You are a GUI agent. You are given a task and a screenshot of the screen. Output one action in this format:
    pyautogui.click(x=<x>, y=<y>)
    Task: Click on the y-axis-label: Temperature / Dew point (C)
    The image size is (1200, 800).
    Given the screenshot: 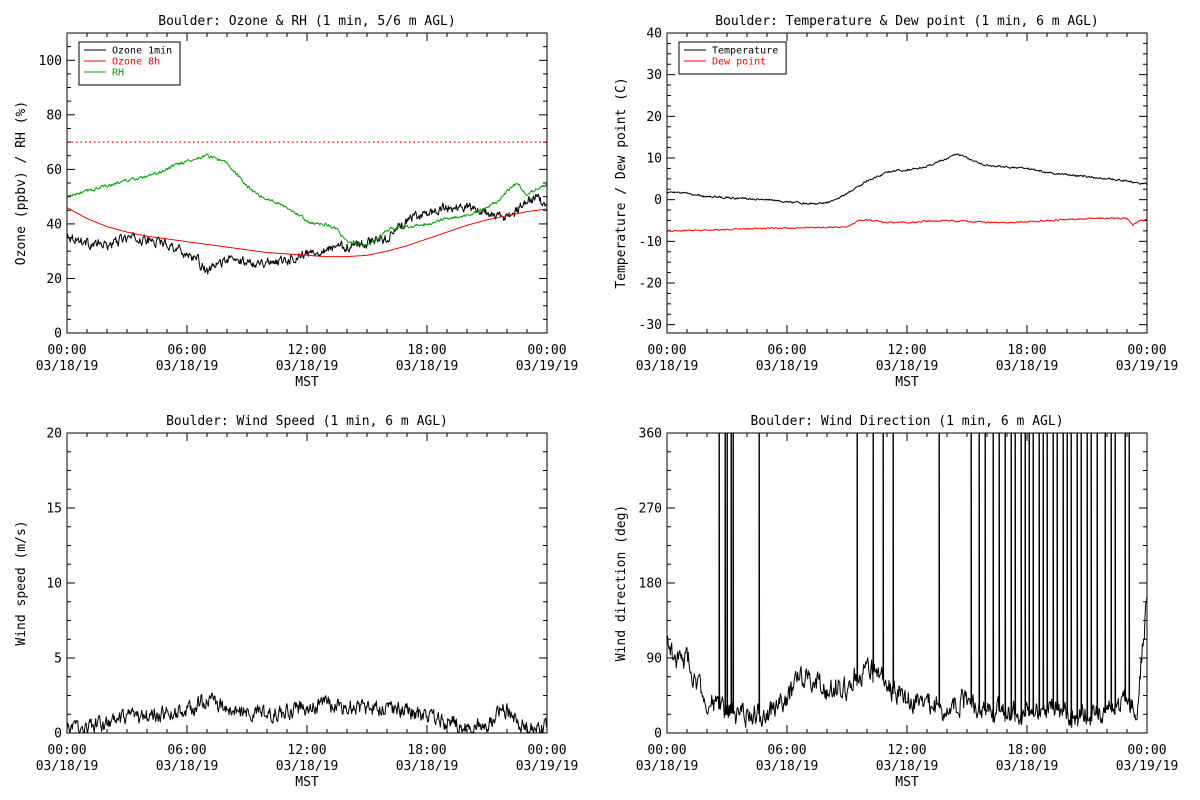 What is the action you would take?
    pyautogui.click(x=621, y=182)
    